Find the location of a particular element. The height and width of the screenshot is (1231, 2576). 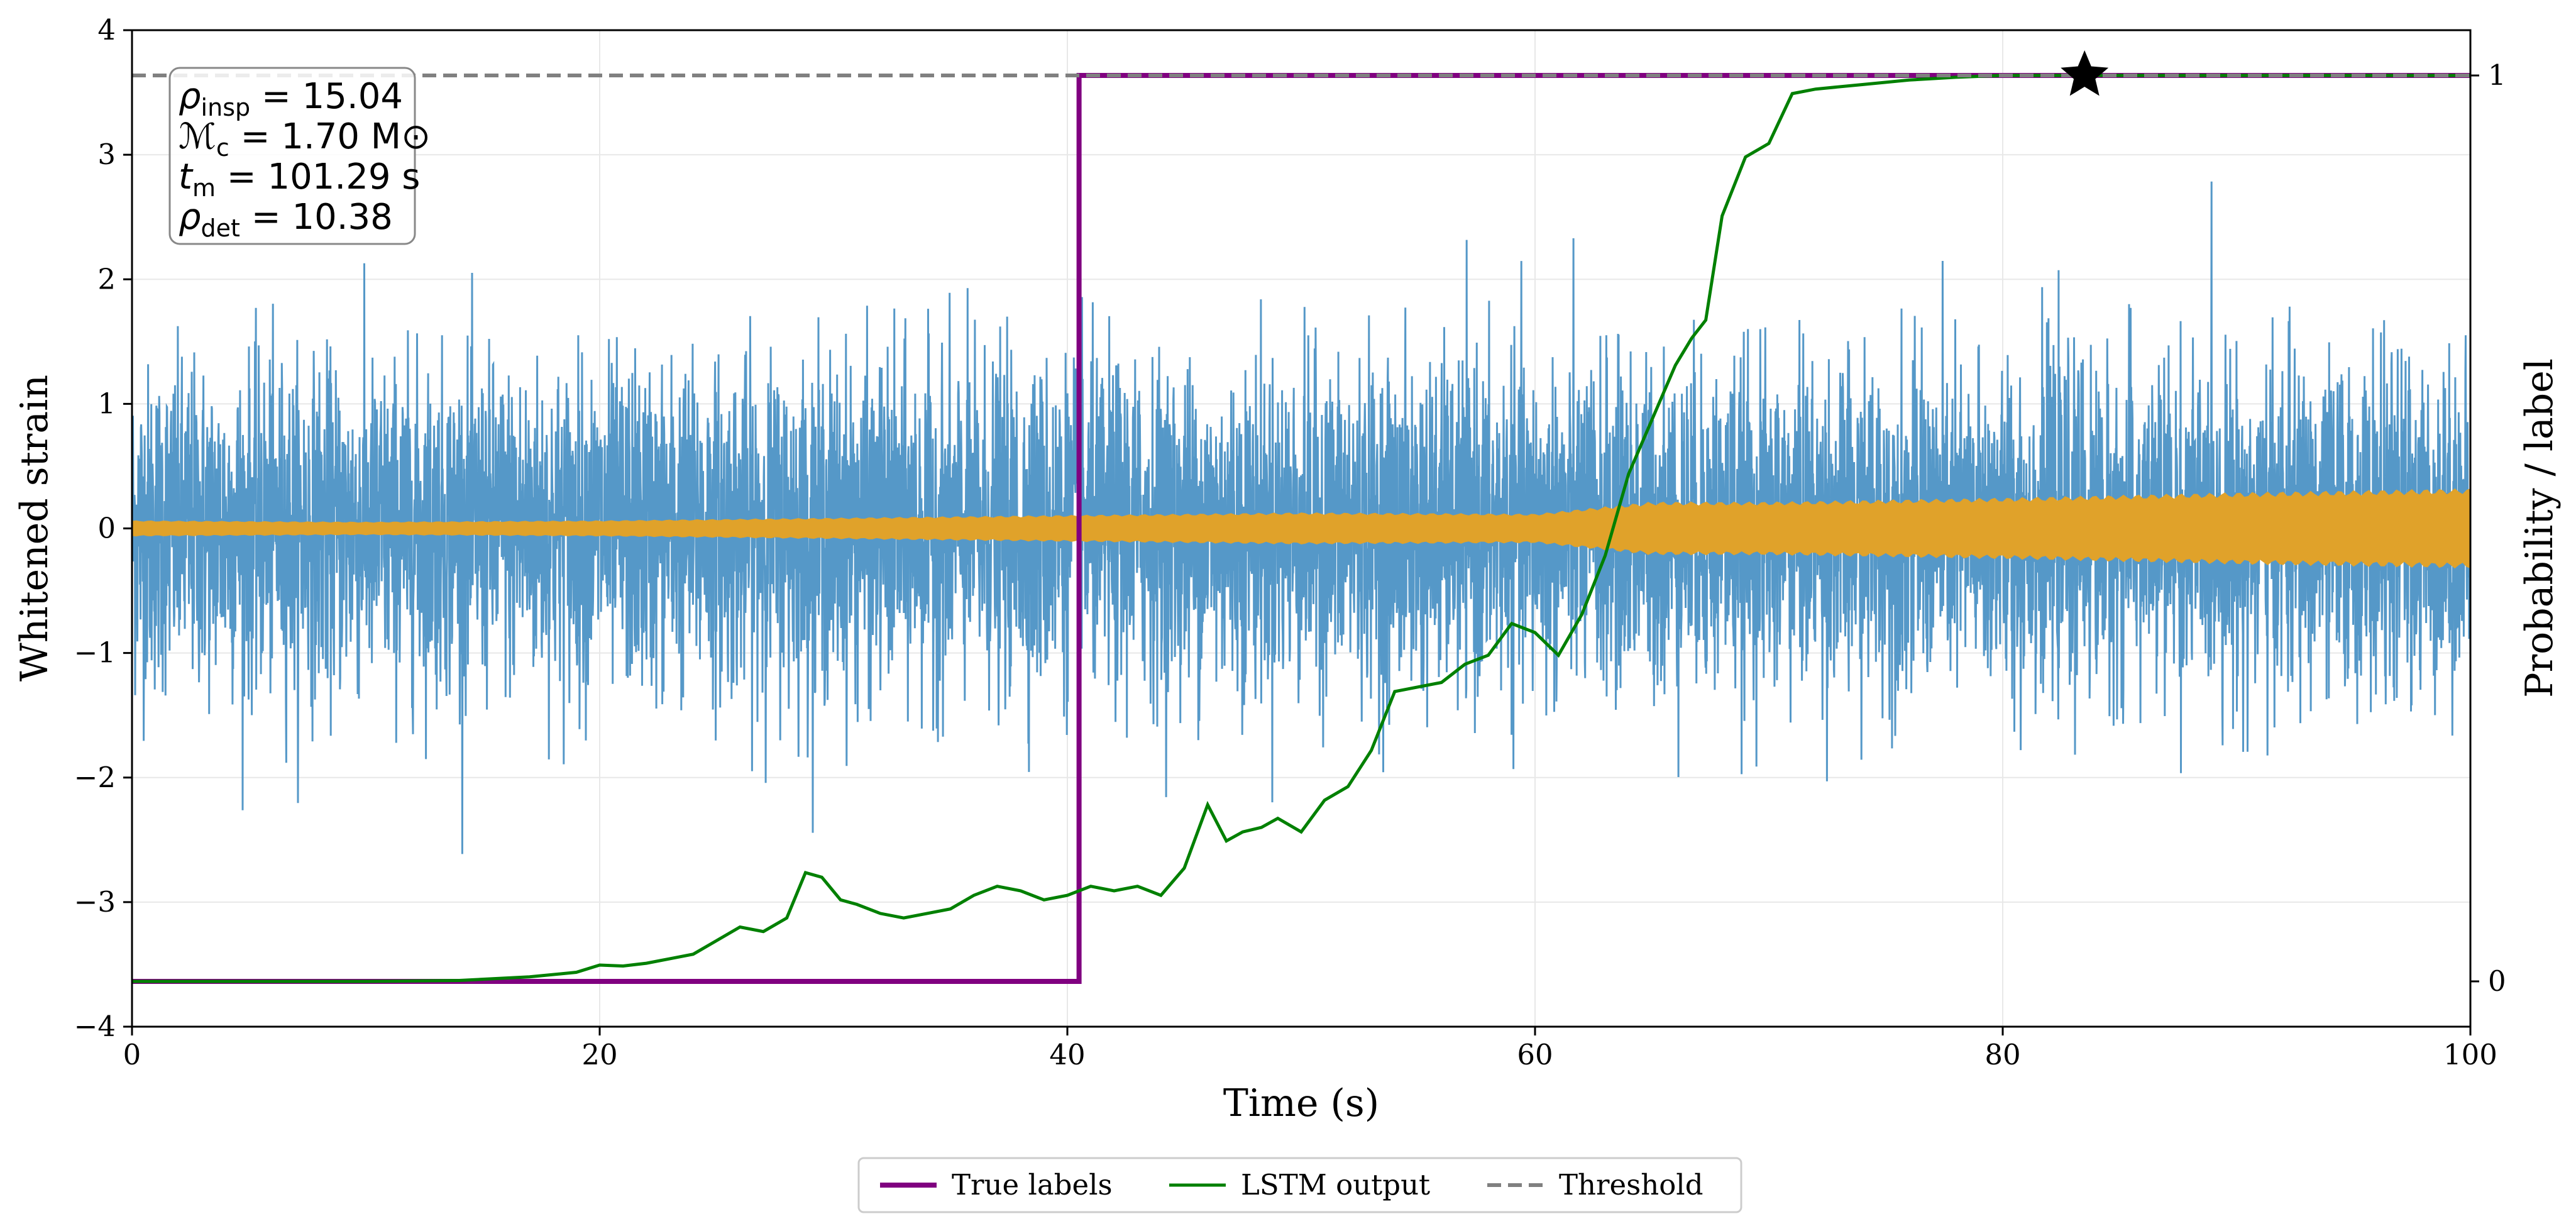

legend: True labels LSTM output Threshold is located at coordinates (1300, 1185).